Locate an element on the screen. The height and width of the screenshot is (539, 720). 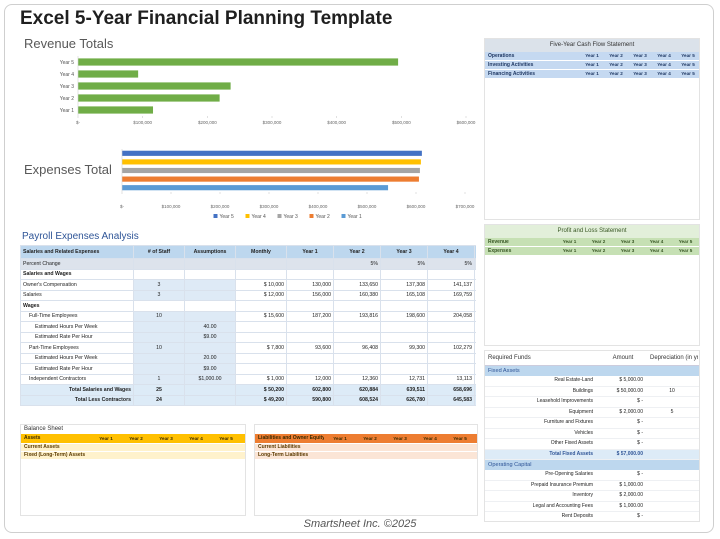
funds-cell: Furniture and Fixtures is located at coordinates (568, 422).